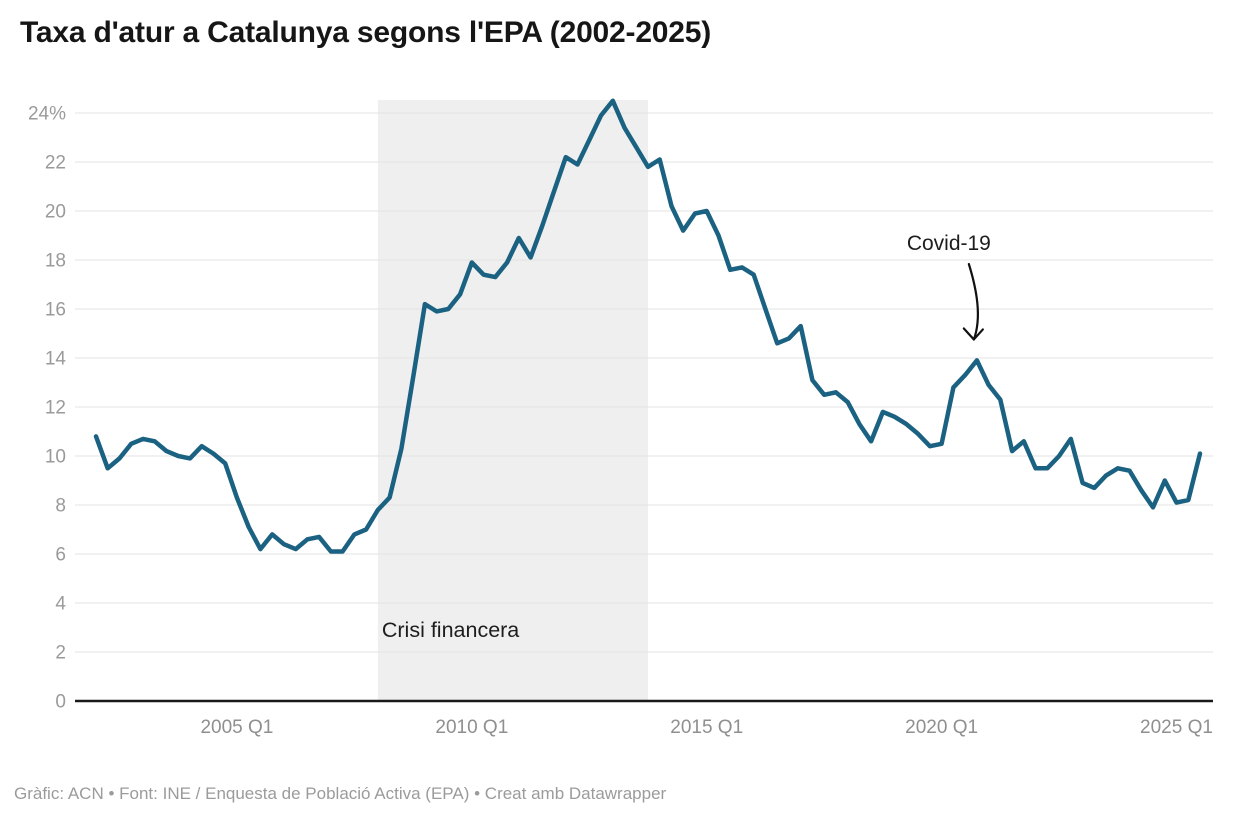 Image resolution: width=1240 pixels, height=828 pixels. I want to click on y-axis-tick-label: 16, so click(55, 310).